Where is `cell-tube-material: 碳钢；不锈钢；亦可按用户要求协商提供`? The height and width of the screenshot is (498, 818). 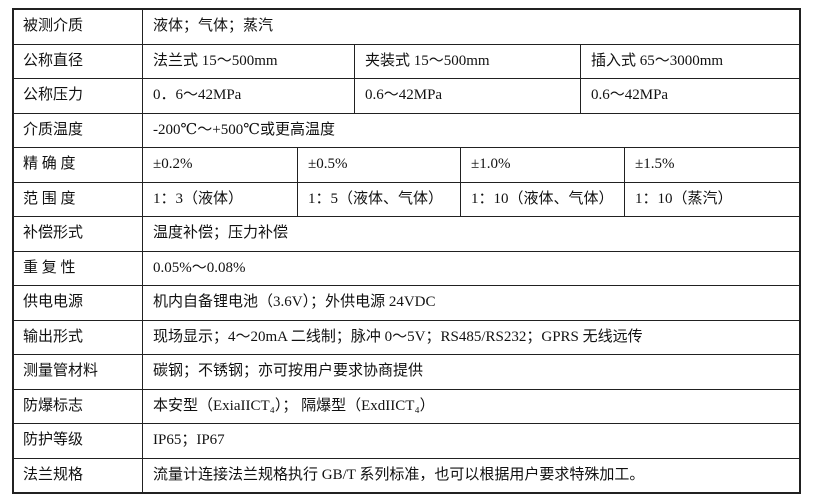
cell-tube-material: 碳钢；不锈钢；亦可按用户要求协商提供 is located at coordinates (470, 372).